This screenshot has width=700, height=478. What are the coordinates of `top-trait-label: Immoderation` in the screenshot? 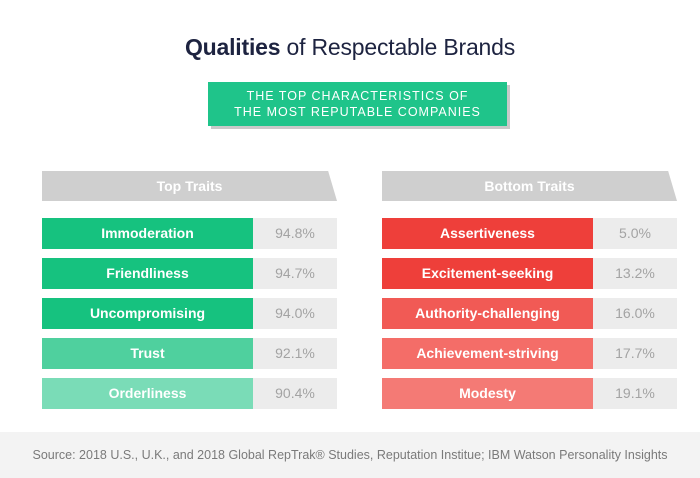 It's located at (147, 233).